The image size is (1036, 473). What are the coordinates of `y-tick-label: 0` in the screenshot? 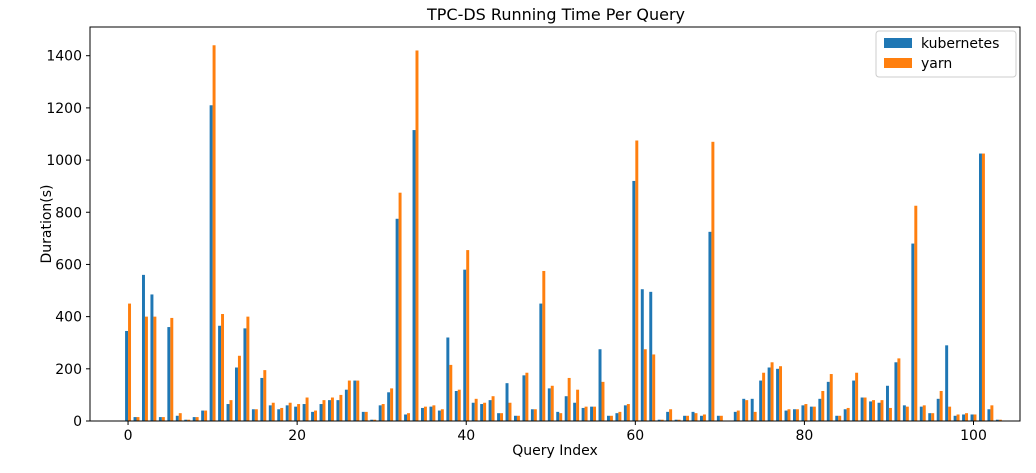 It's located at (77, 422).